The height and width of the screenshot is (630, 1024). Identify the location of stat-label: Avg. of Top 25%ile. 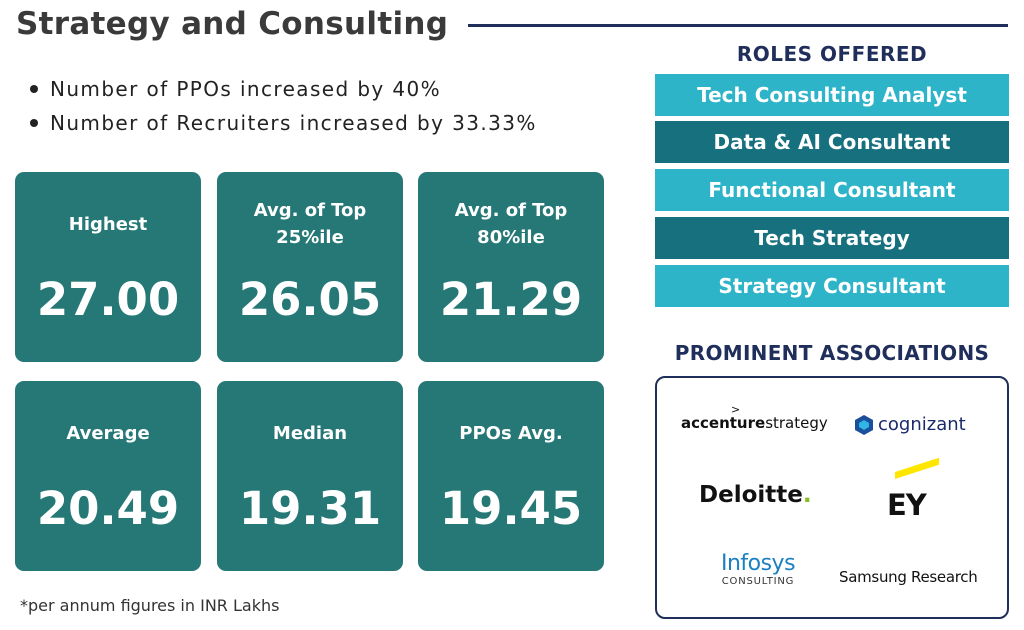
(310, 224).